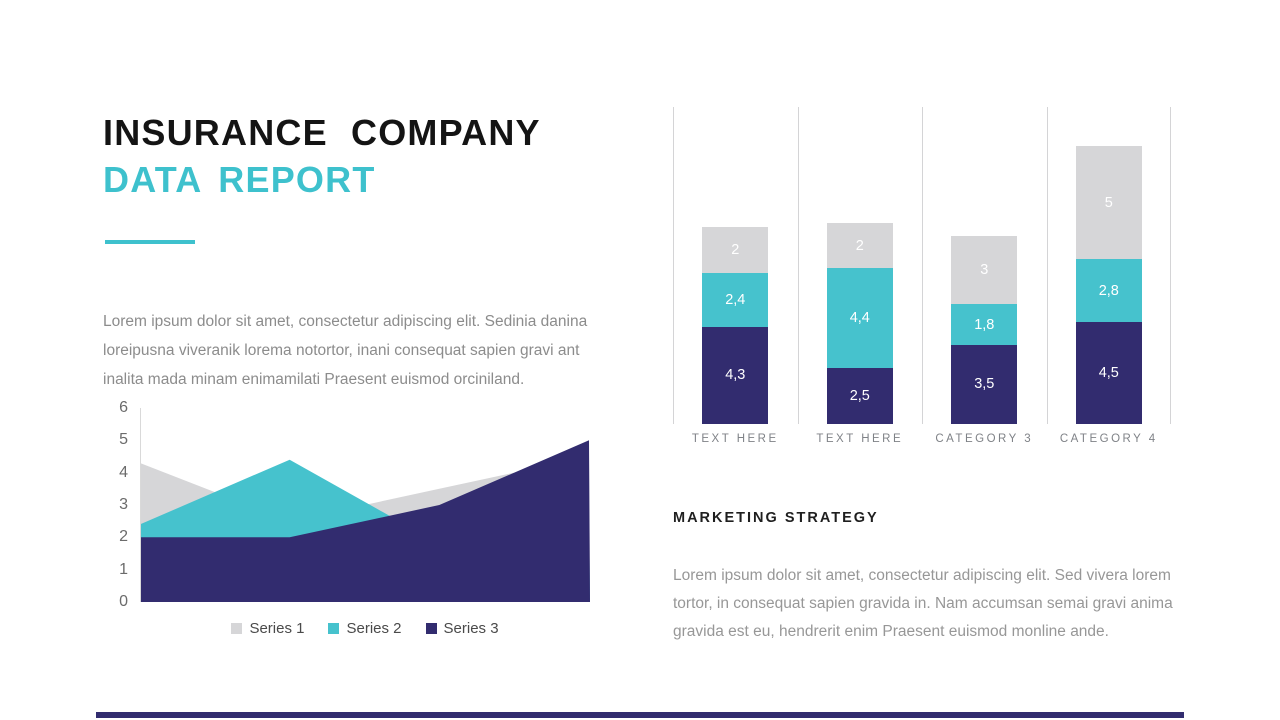 The width and height of the screenshot is (1280, 720). I want to click on area-chart-legend: Series 1 Series 2 Series 3, so click(365, 628).